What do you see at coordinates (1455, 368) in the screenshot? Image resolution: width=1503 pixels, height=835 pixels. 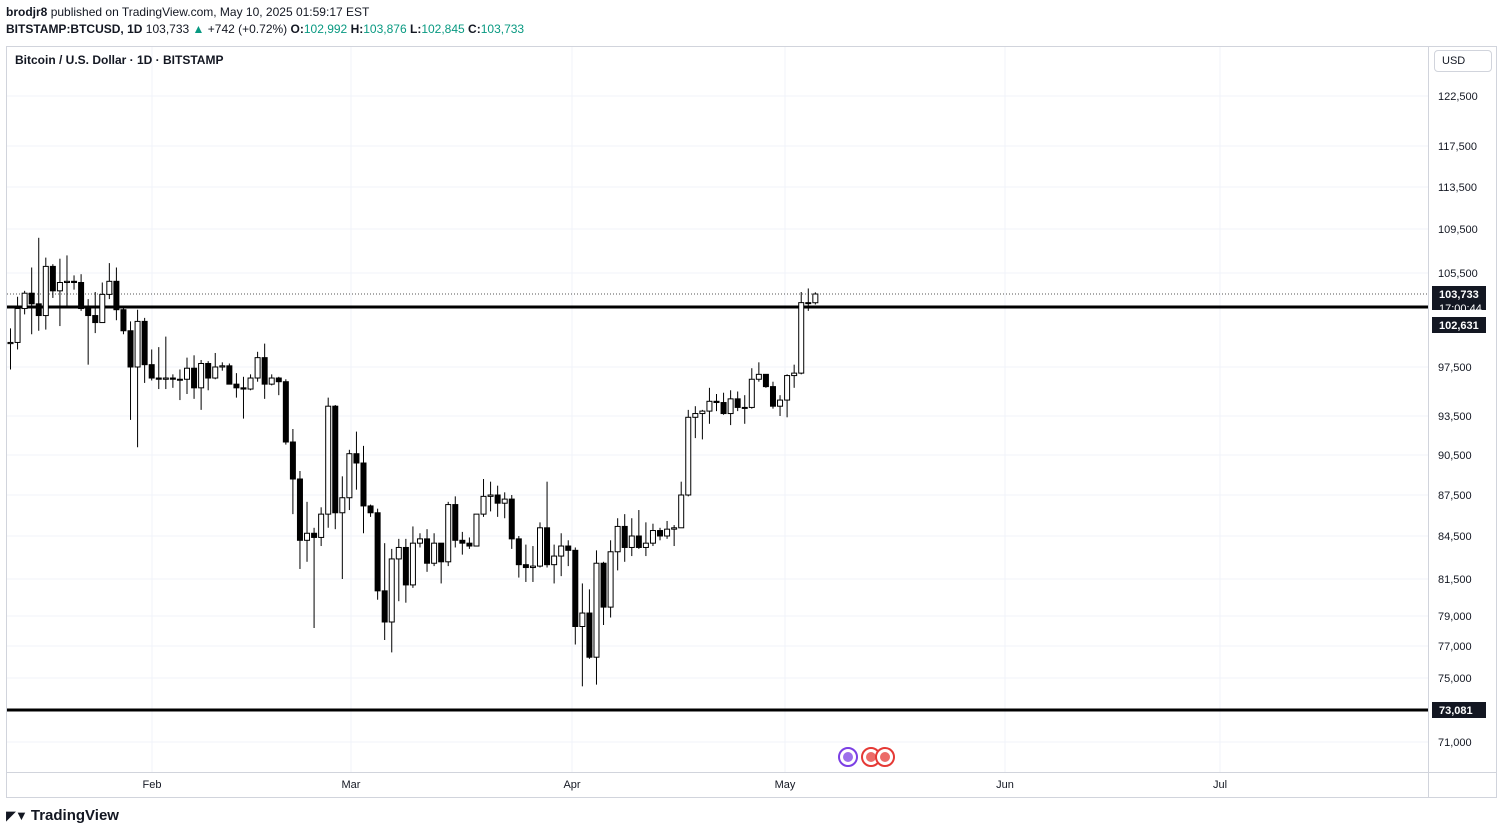 I see `price-tick-label: 97,500` at bounding box center [1455, 368].